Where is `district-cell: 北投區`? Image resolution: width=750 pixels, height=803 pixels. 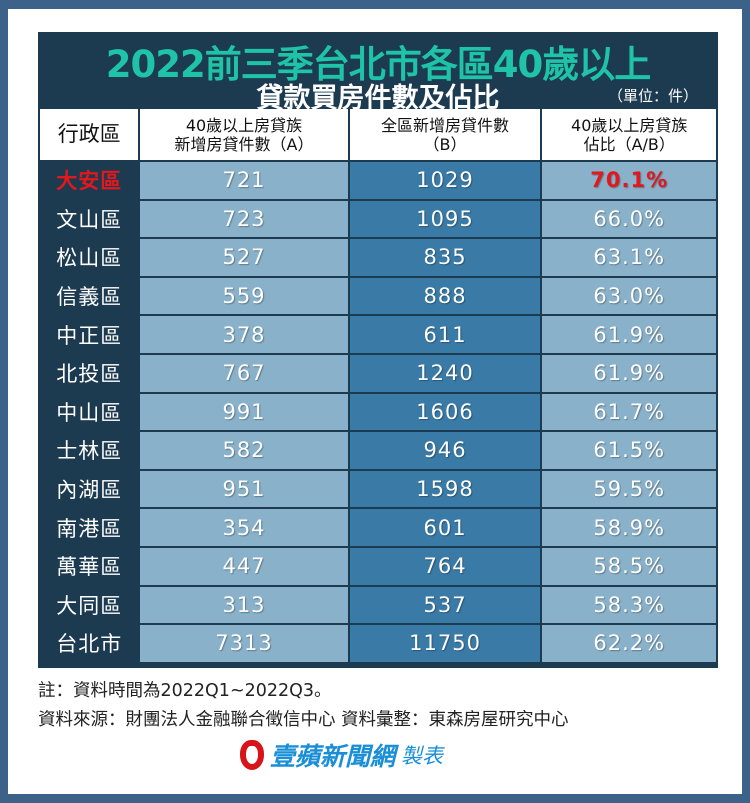
district-cell: 北投區 is located at coordinates (89, 373).